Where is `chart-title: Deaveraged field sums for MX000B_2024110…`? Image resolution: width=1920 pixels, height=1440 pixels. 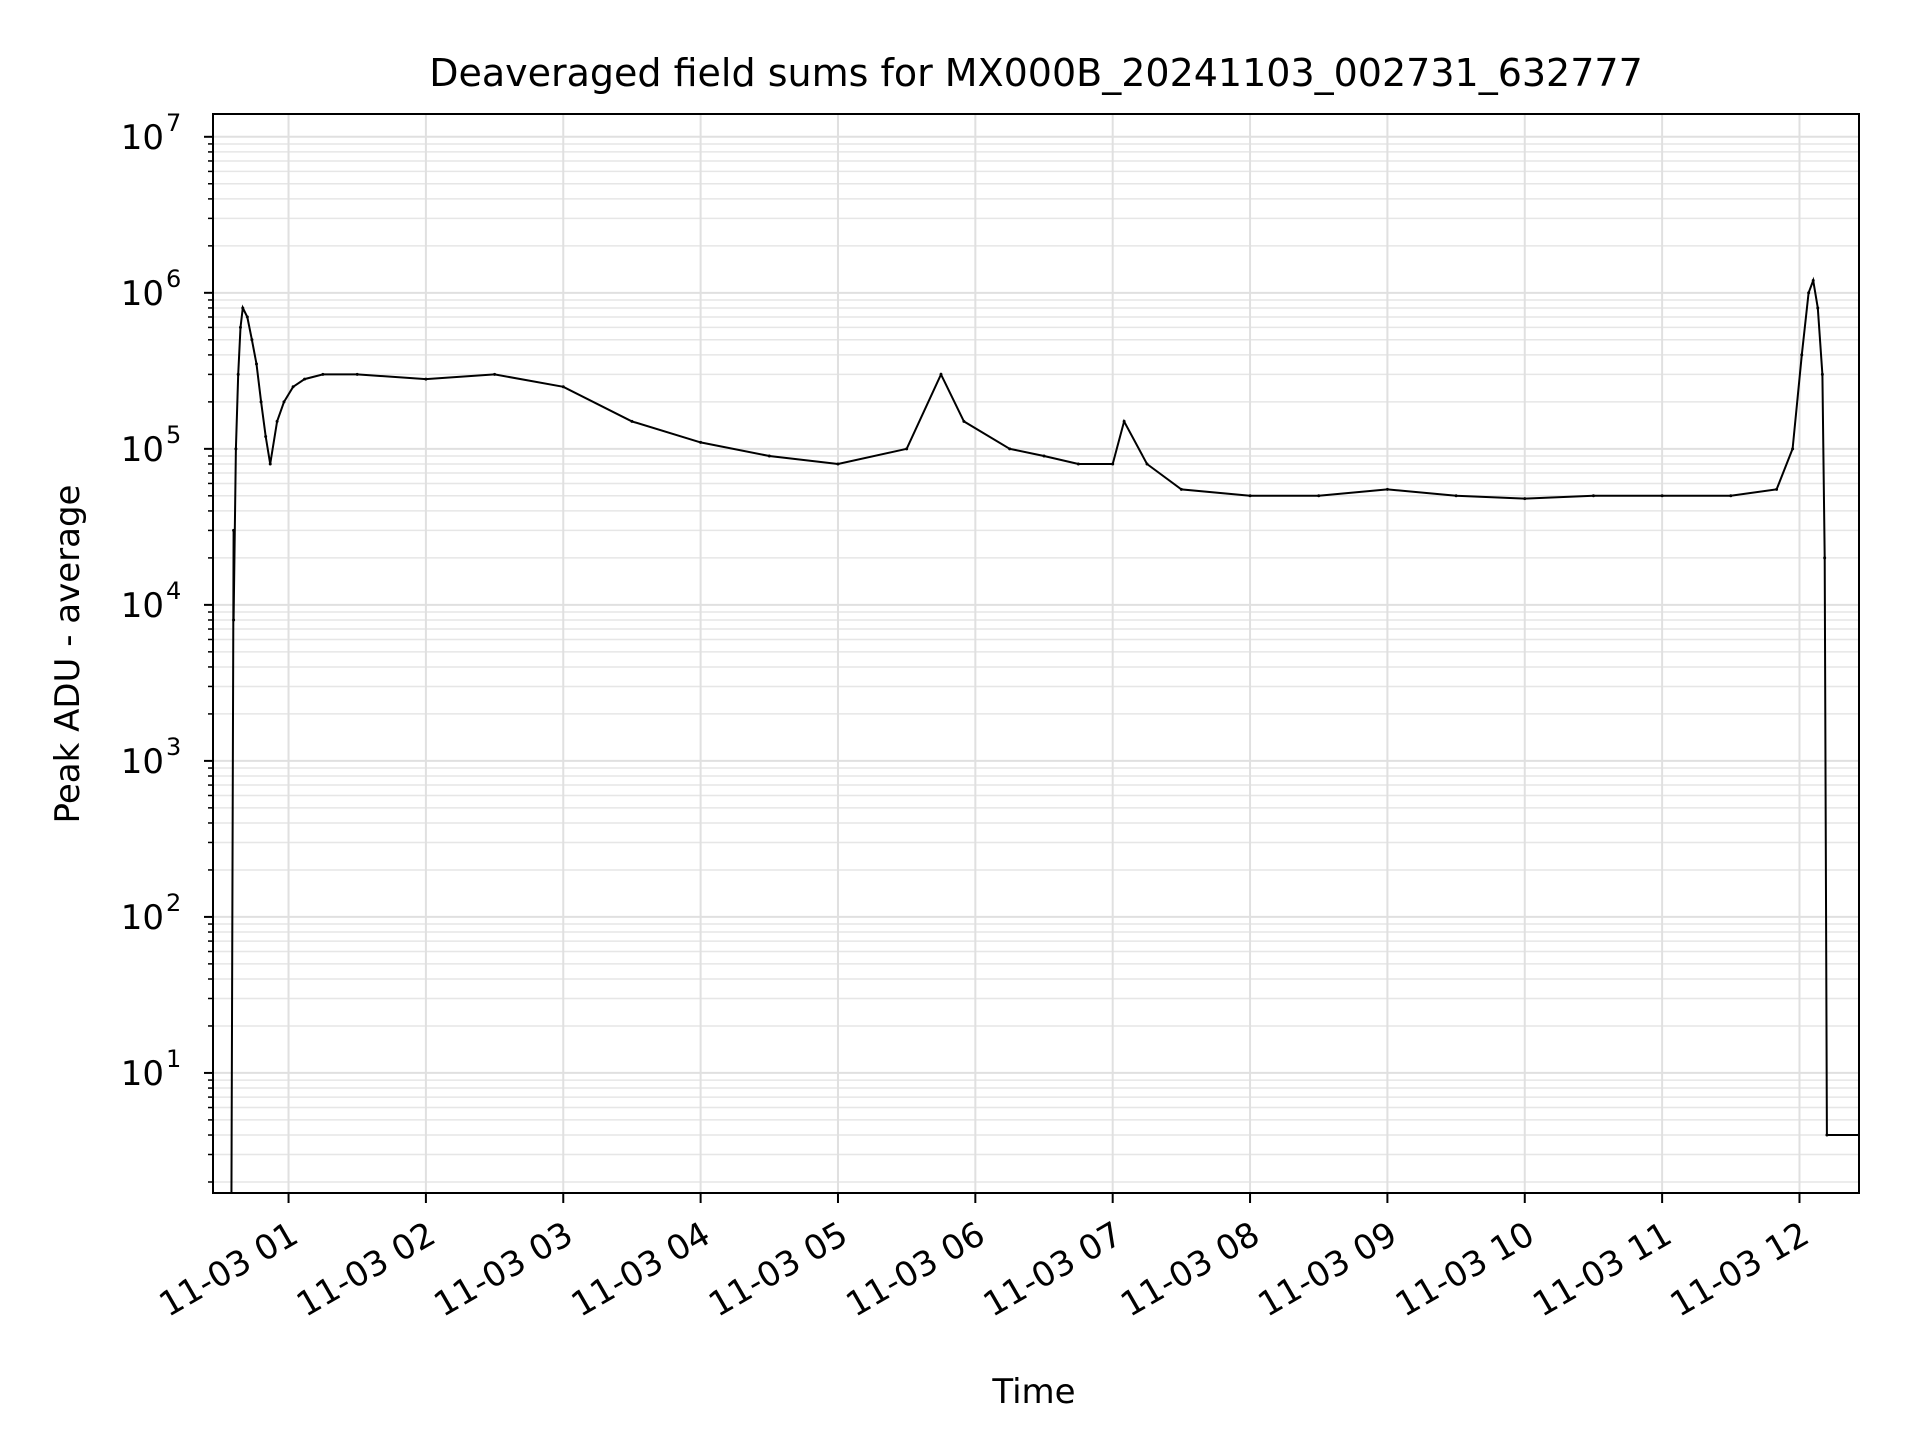
chart-title: Deaveraged field sums for MX000B_2024110… is located at coordinates (1036, 73).